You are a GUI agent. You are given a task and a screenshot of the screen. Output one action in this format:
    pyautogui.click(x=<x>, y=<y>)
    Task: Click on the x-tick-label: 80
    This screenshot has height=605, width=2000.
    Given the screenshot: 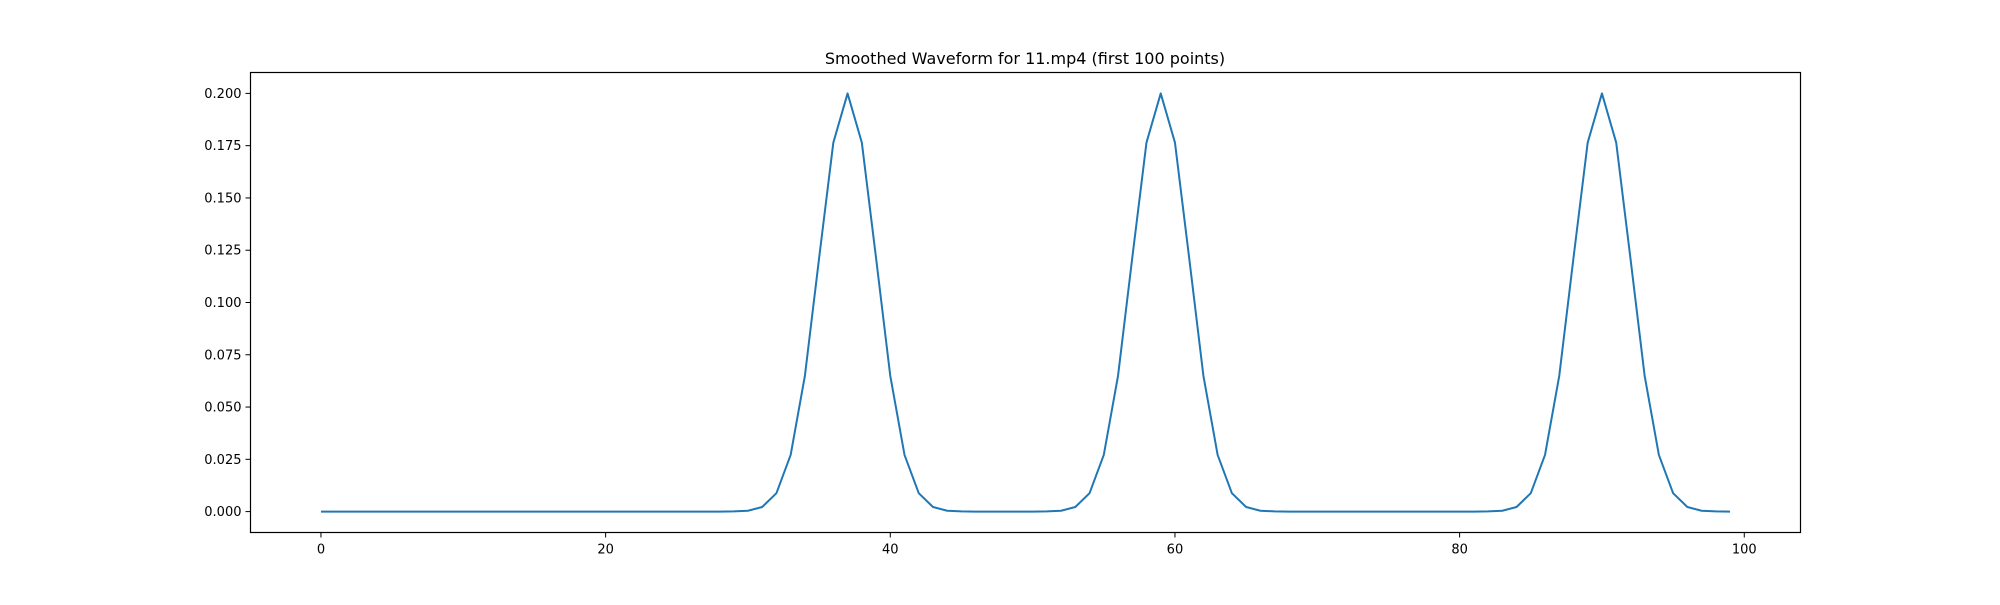 What is the action you would take?
    pyautogui.click(x=1459, y=550)
    